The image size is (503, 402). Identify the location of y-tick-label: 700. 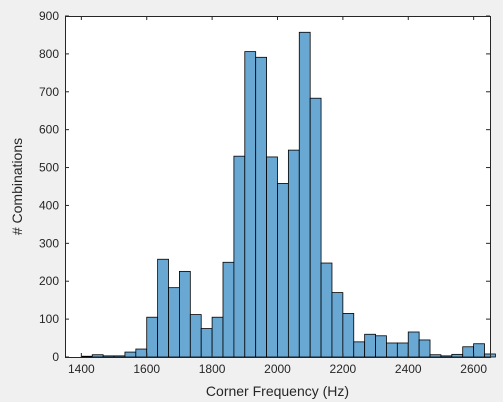
(49, 92).